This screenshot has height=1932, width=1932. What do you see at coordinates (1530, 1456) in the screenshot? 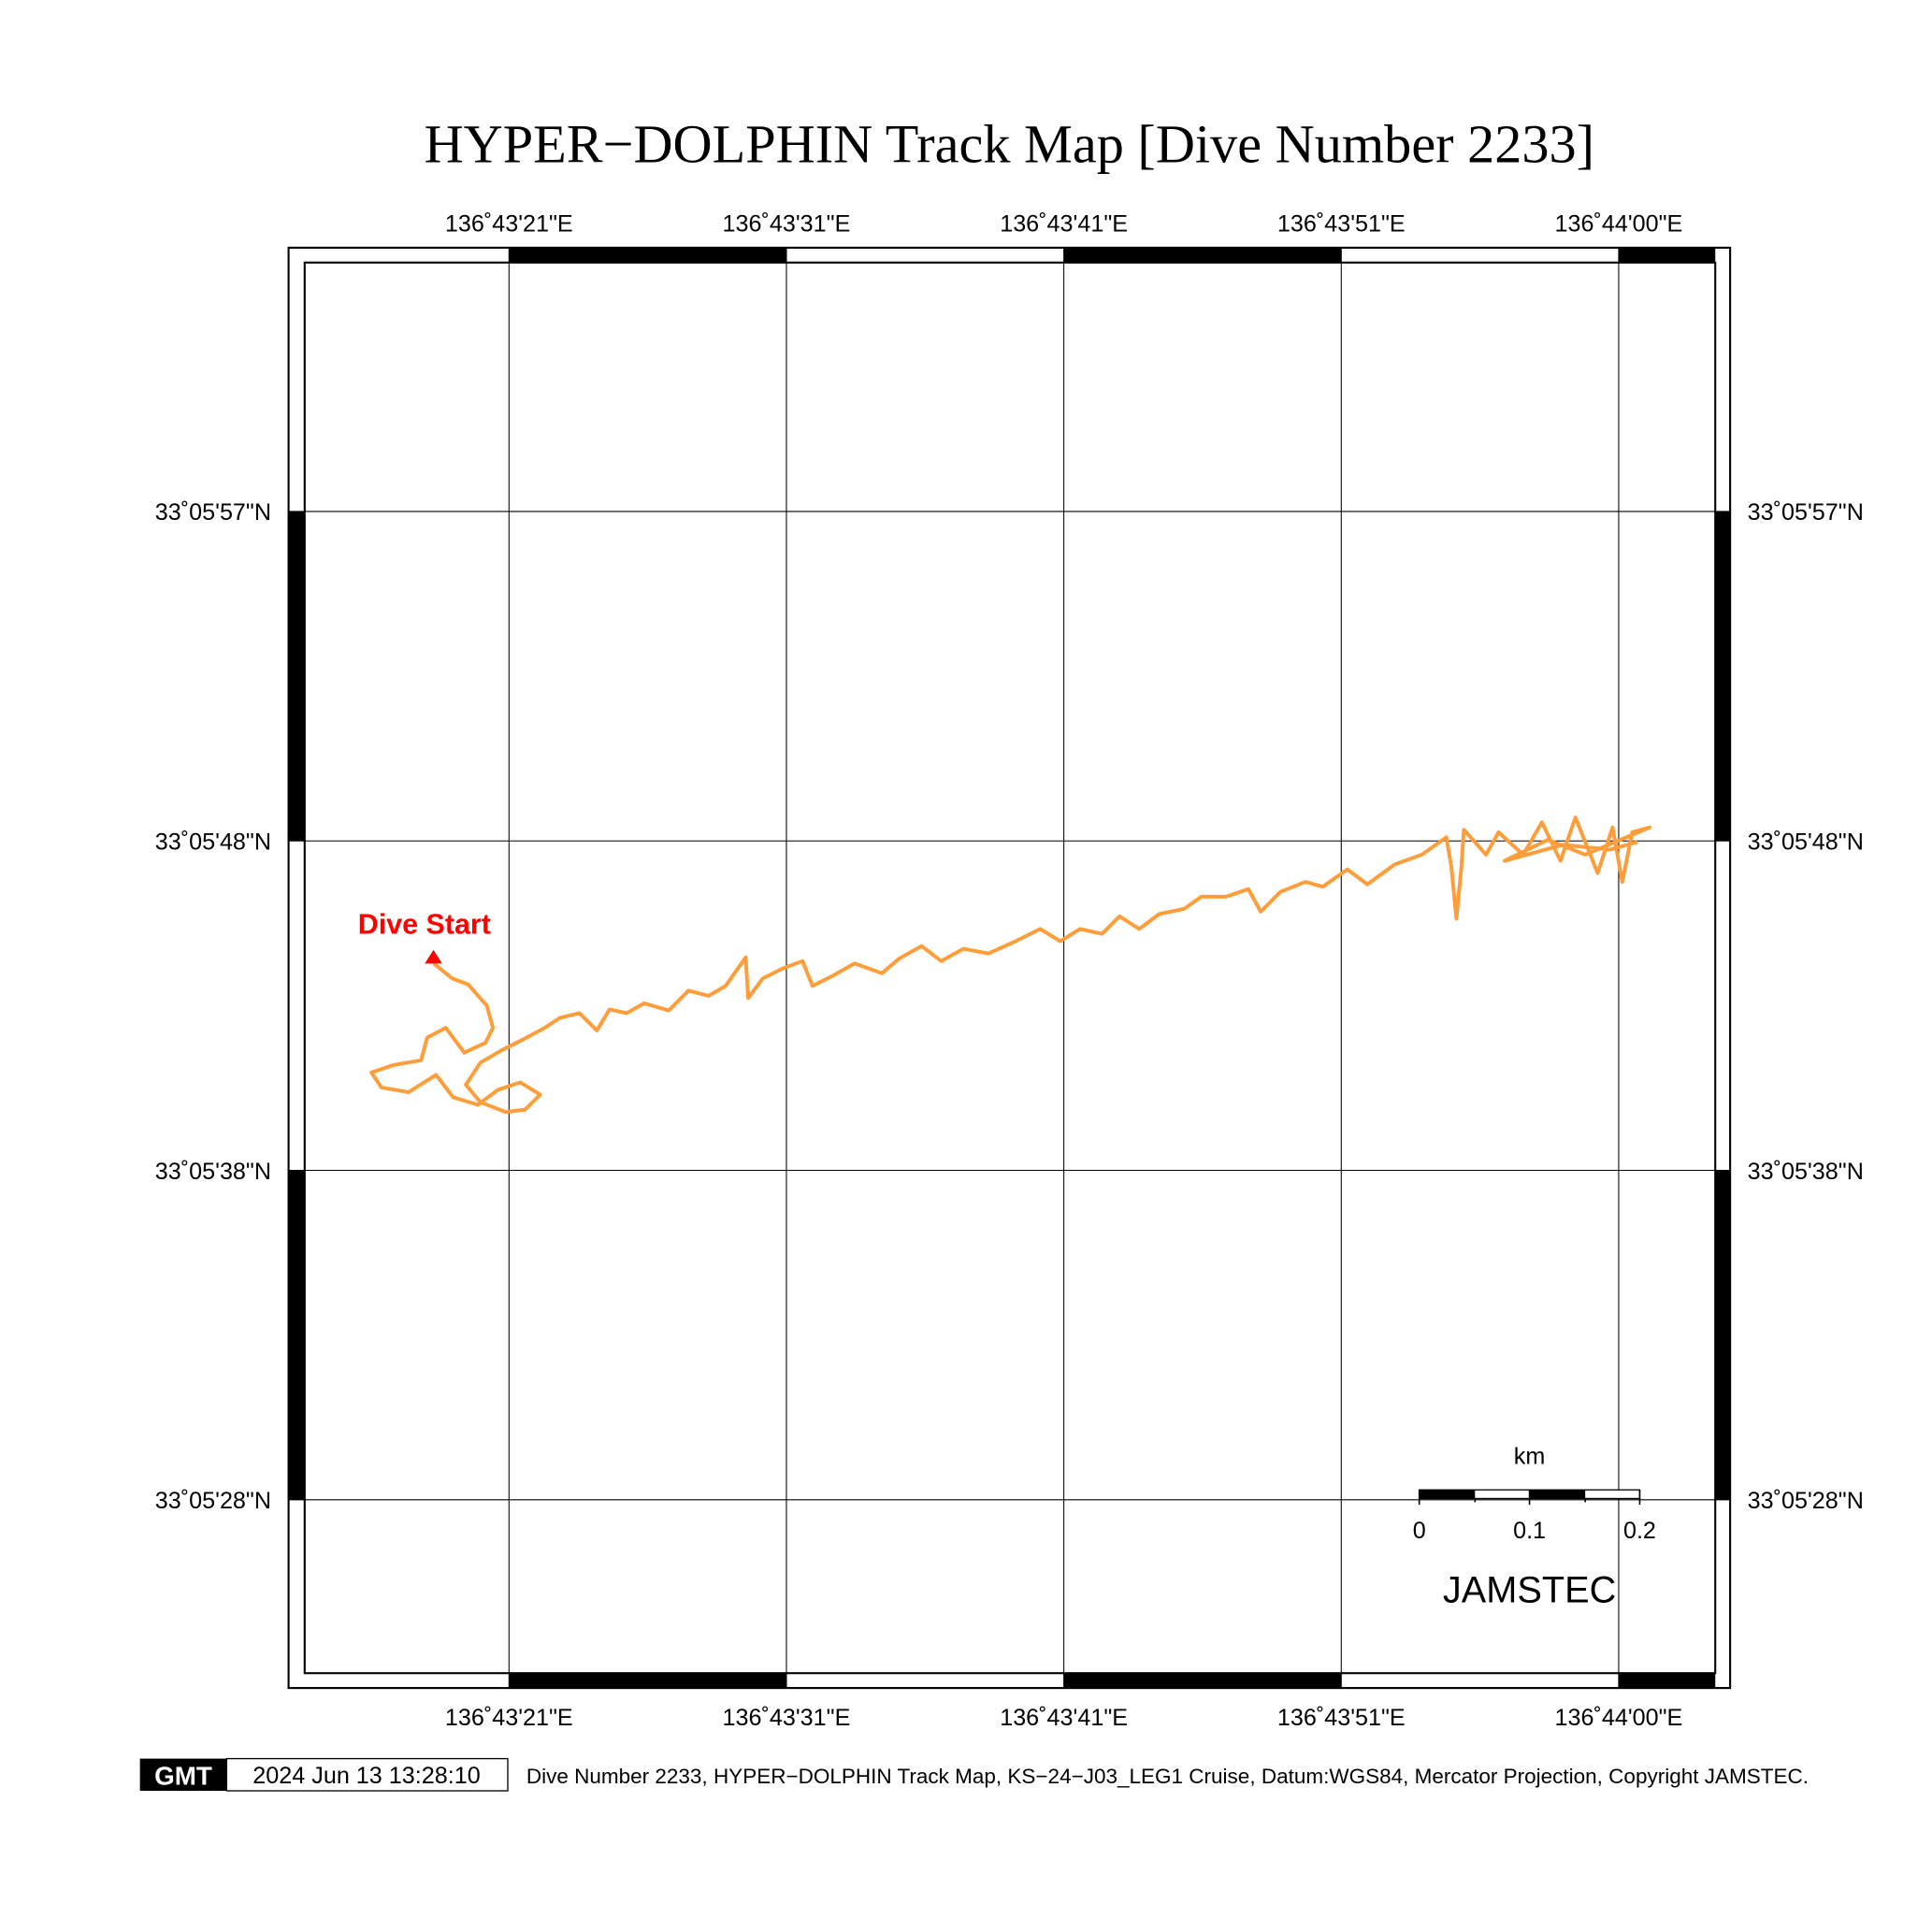
I see `scale-unit: km` at bounding box center [1530, 1456].